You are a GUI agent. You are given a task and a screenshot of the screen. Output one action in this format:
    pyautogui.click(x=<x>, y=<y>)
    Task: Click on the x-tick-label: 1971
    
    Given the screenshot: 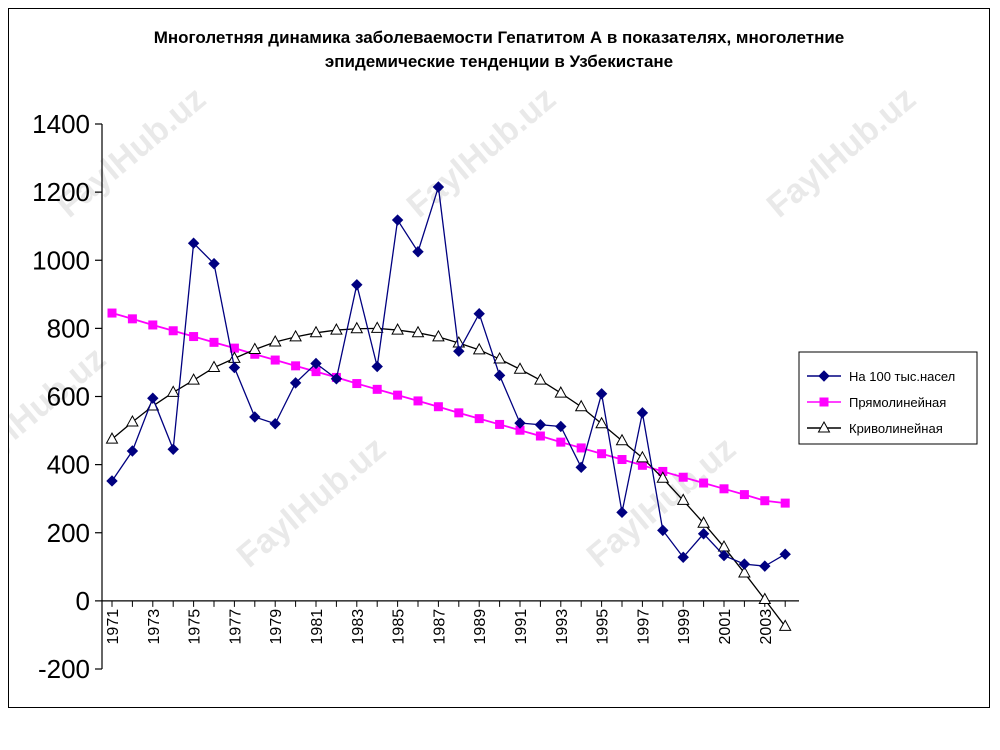 What is the action you would take?
    pyautogui.click(x=113, y=627)
    